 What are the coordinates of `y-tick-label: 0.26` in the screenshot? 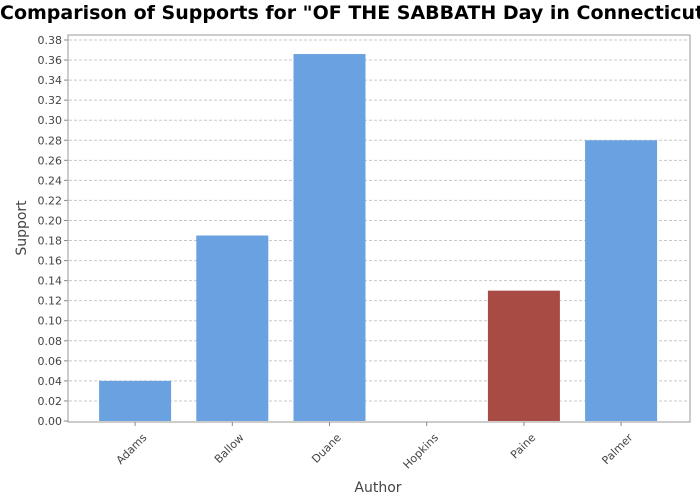 It's located at (50, 160).